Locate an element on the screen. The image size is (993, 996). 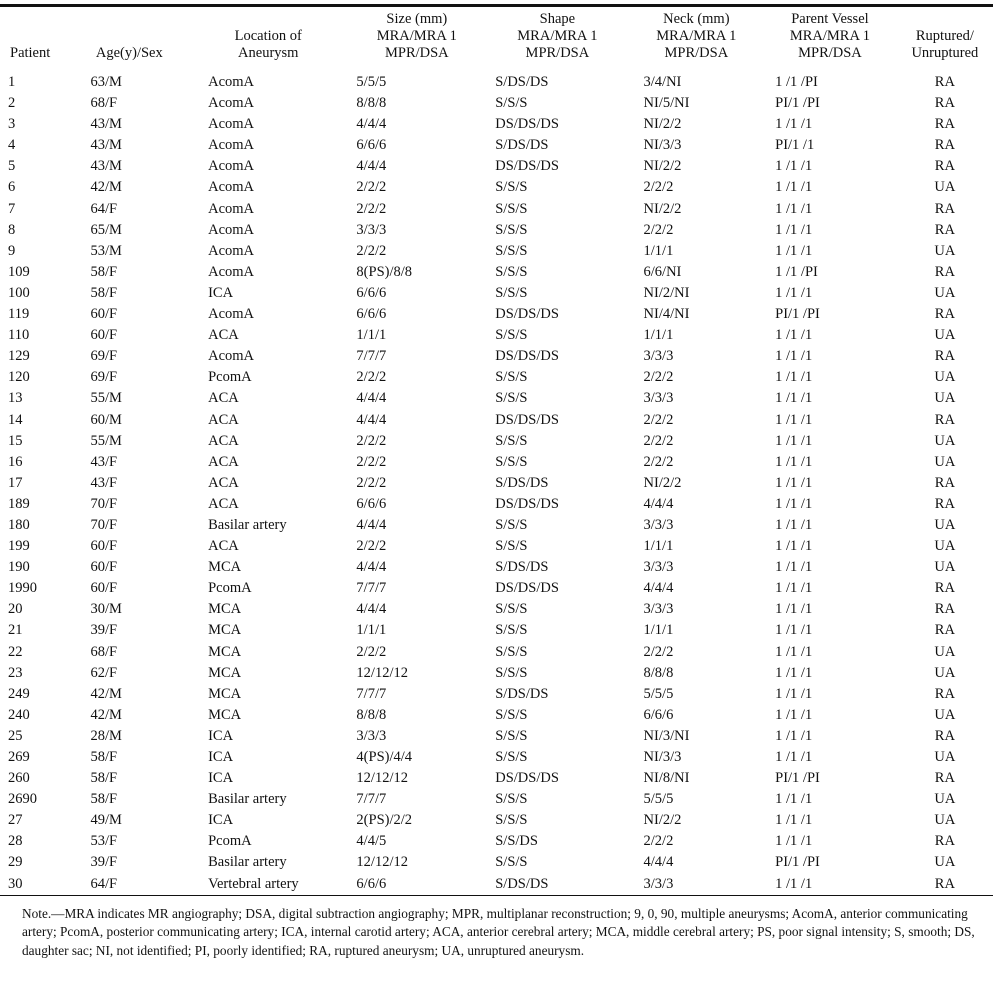
cell-neck: 5/5/5 is located at coordinates (658, 693).